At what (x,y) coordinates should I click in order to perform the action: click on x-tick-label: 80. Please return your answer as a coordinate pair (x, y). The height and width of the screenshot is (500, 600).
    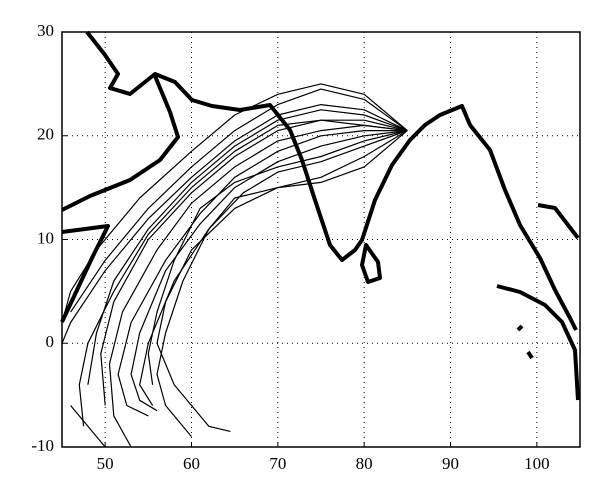
    Looking at the image, I should click on (364, 463).